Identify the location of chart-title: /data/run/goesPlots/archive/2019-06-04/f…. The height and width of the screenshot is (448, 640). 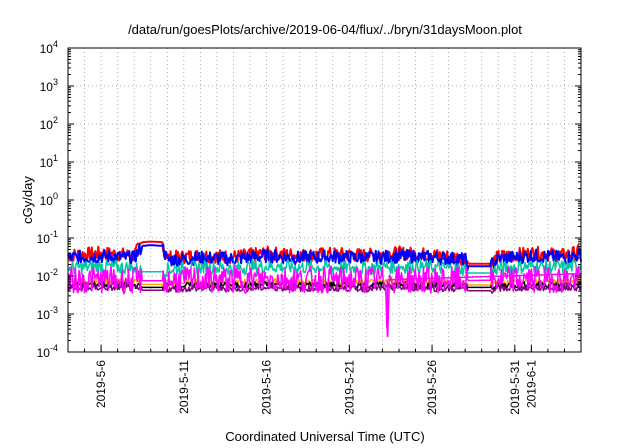
(325, 29).